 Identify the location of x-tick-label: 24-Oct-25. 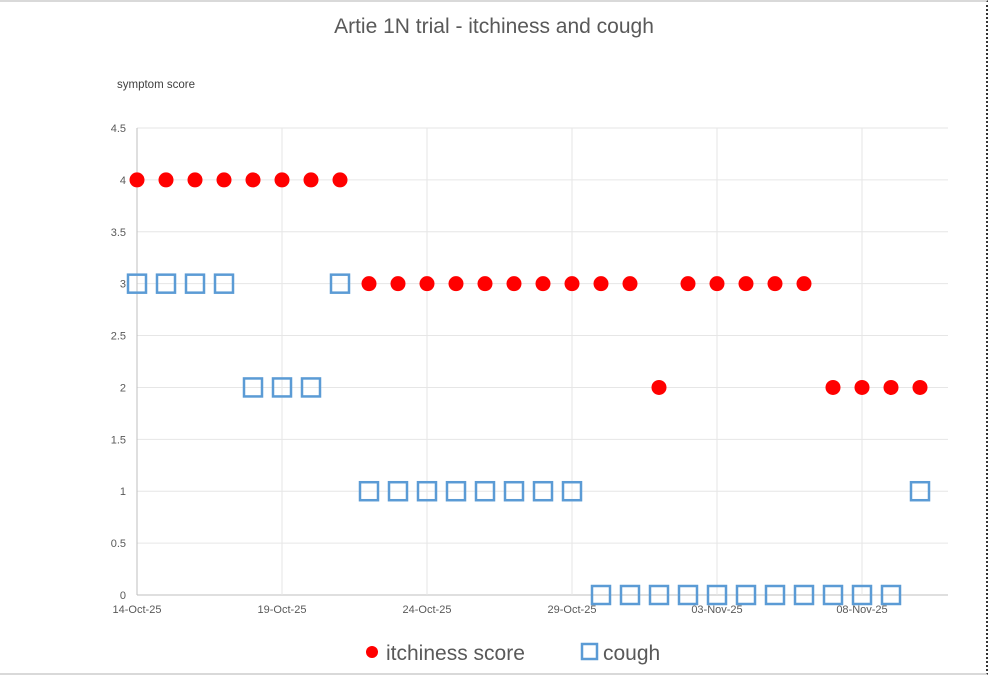
(427, 610).